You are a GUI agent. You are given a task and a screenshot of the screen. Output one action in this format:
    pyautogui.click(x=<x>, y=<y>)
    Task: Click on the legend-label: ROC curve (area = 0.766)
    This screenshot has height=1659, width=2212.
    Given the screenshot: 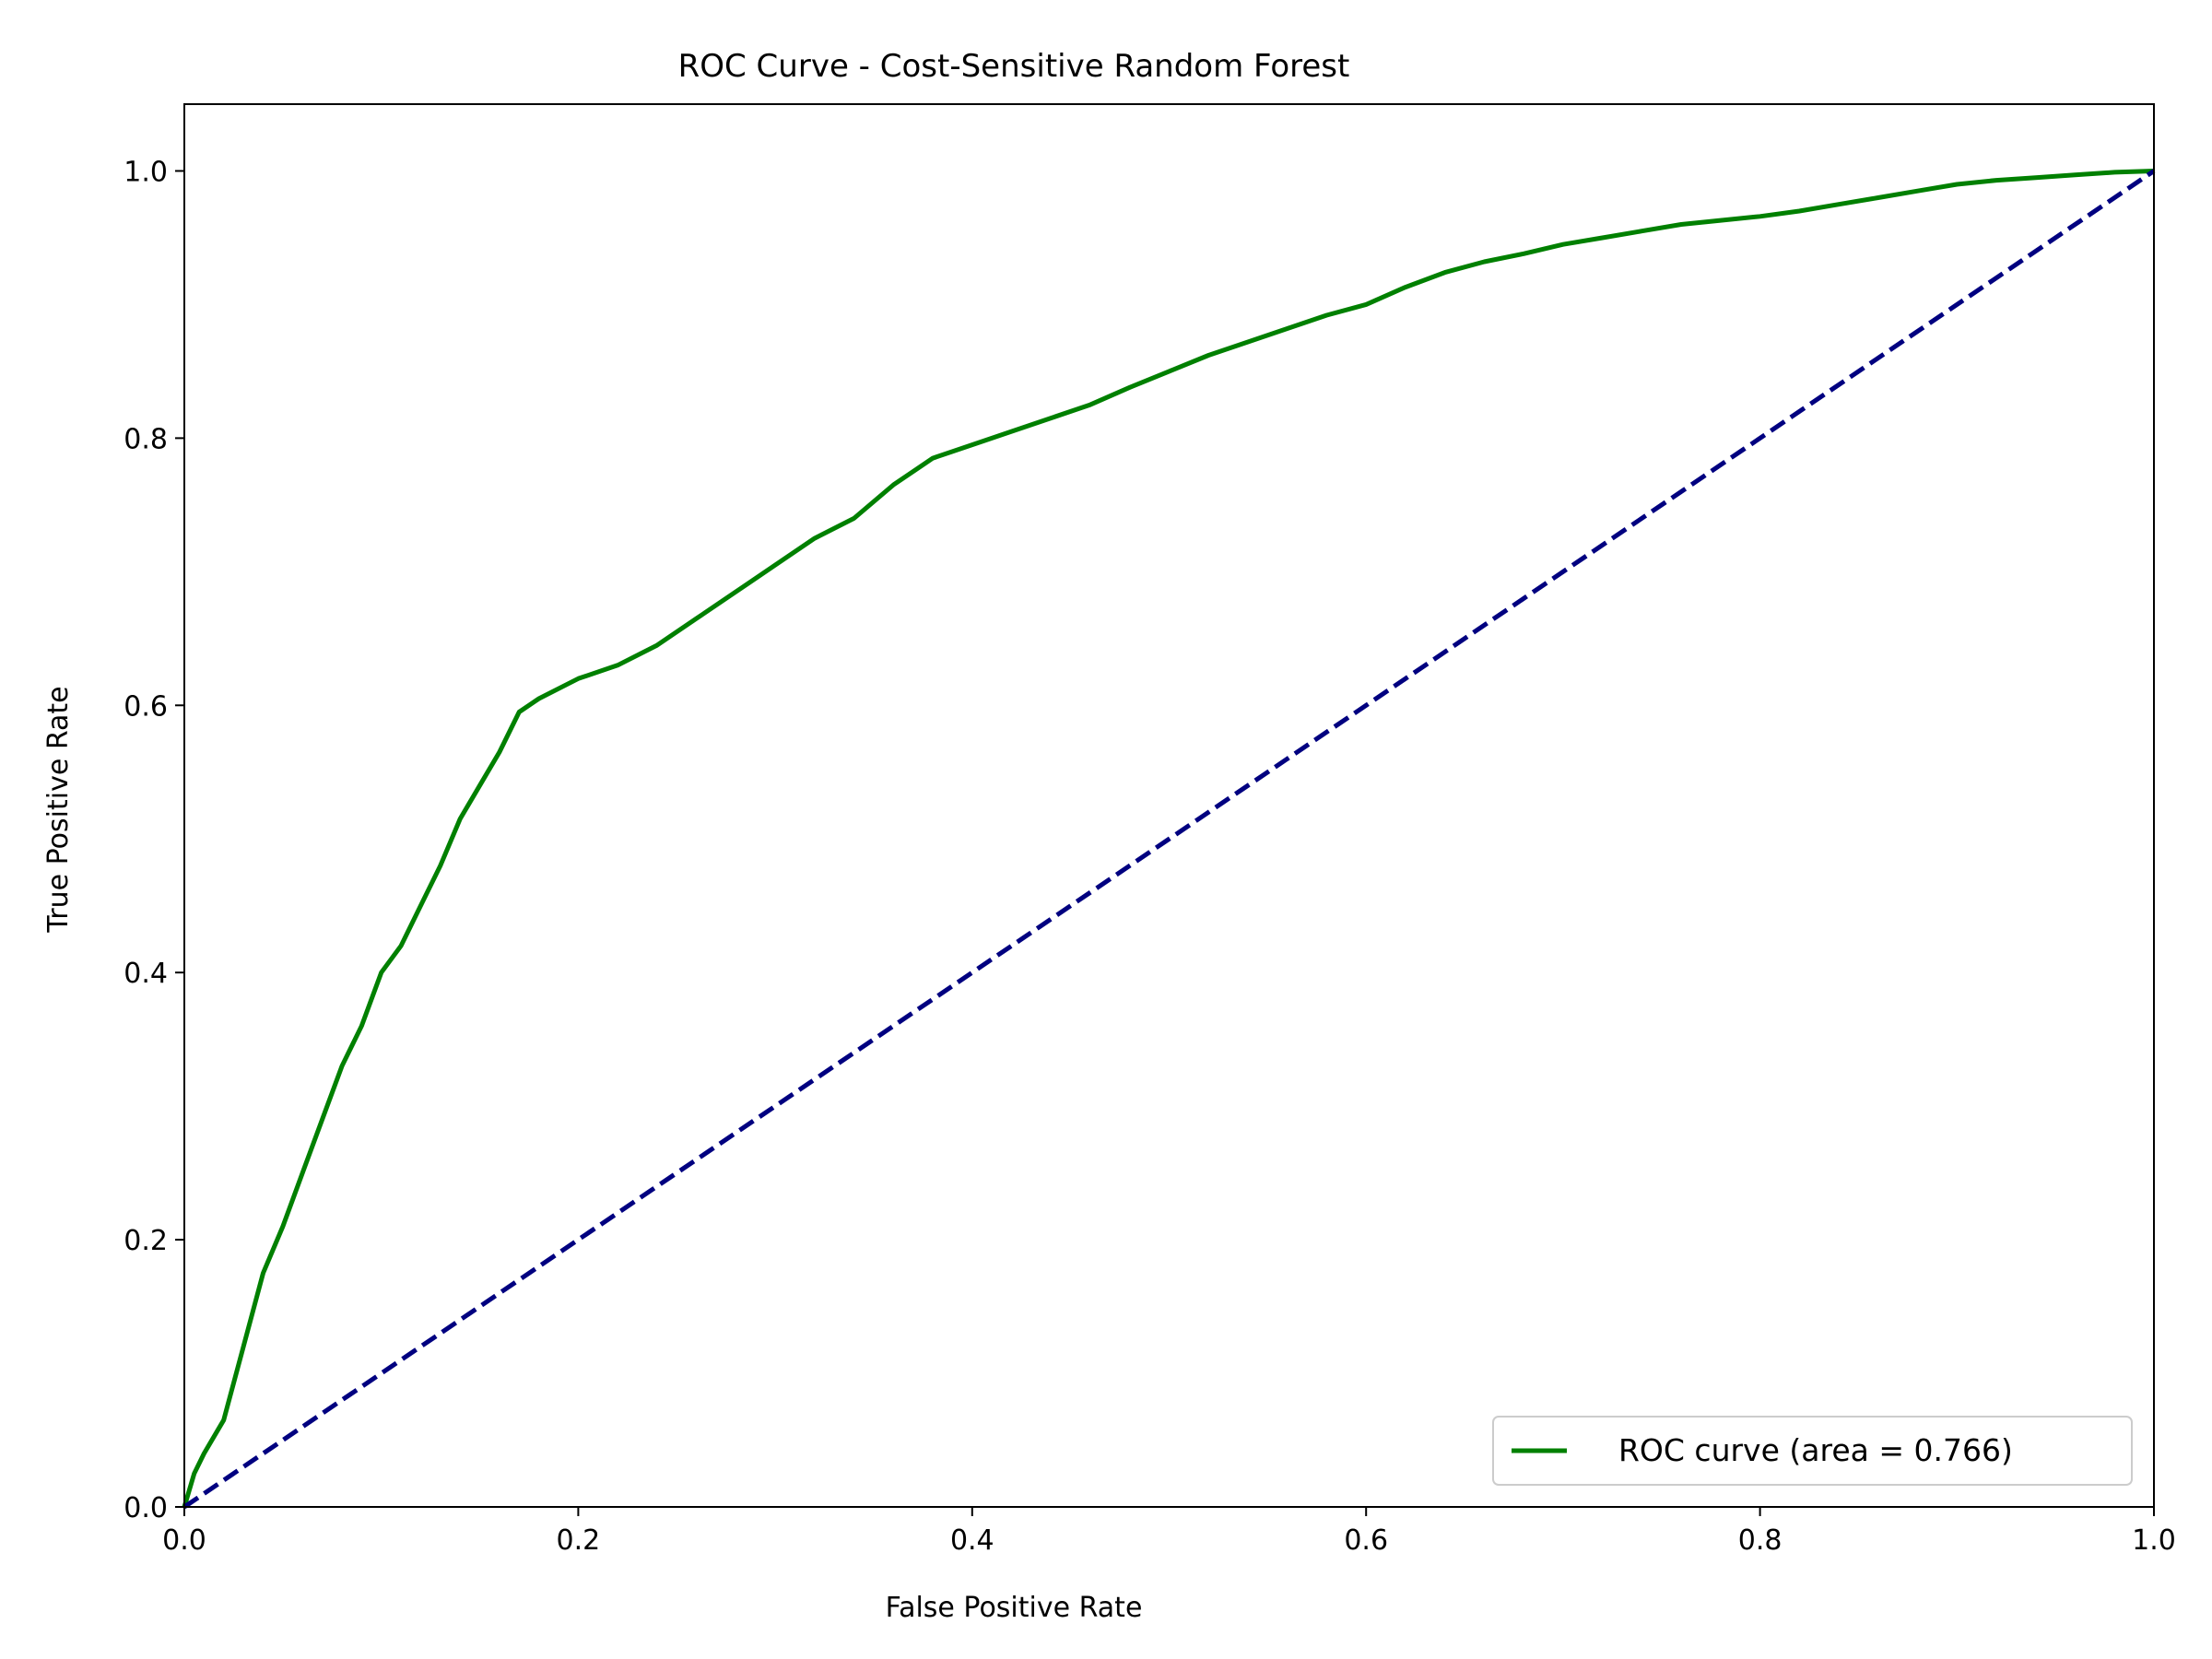 What is the action you would take?
    pyautogui.click(x=1815, y=1450)
    